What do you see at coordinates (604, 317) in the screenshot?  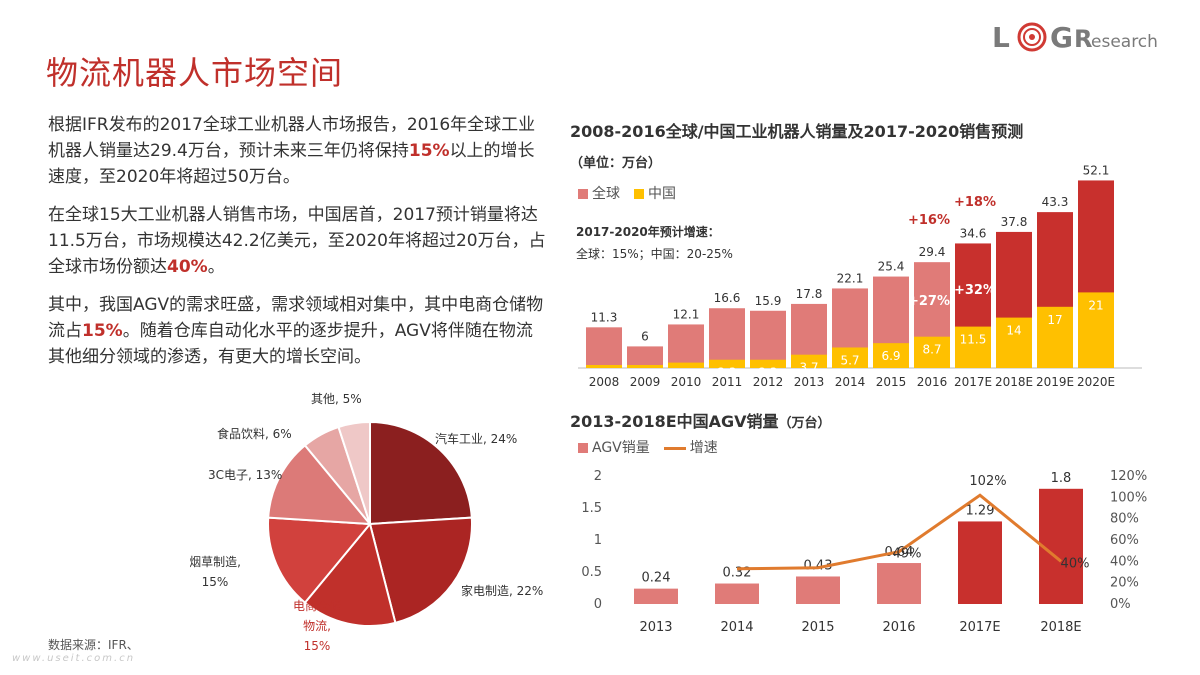 I see `data-label-global: 11.3` at bounding box center [604, 317].